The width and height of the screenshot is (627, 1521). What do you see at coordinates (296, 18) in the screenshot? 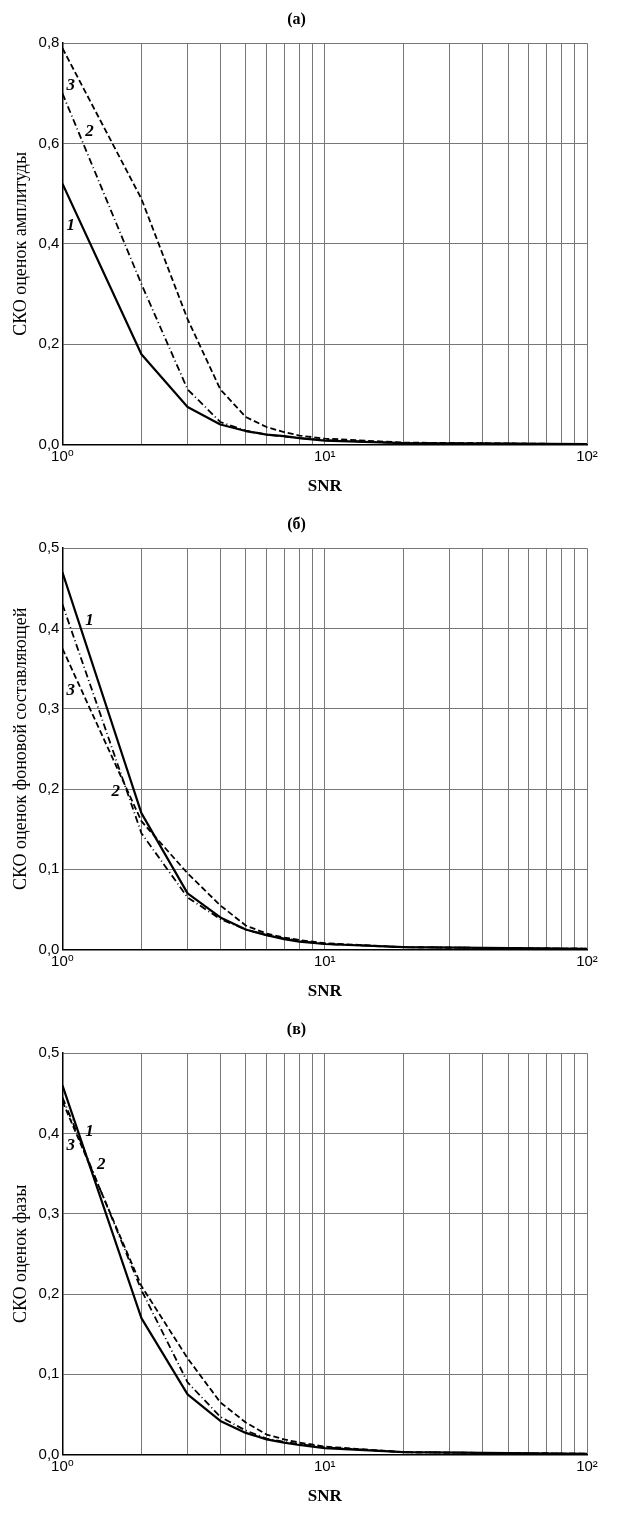
I see `chart-title: (а)` at bounding box center [296, 18].